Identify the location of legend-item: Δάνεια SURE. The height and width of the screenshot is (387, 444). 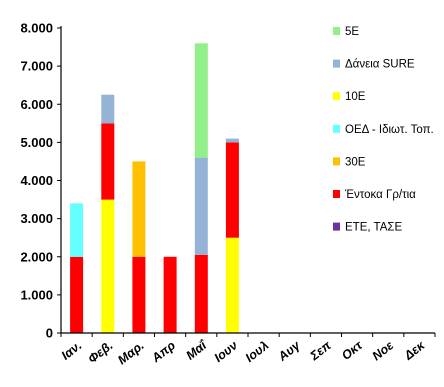
(374, 65).